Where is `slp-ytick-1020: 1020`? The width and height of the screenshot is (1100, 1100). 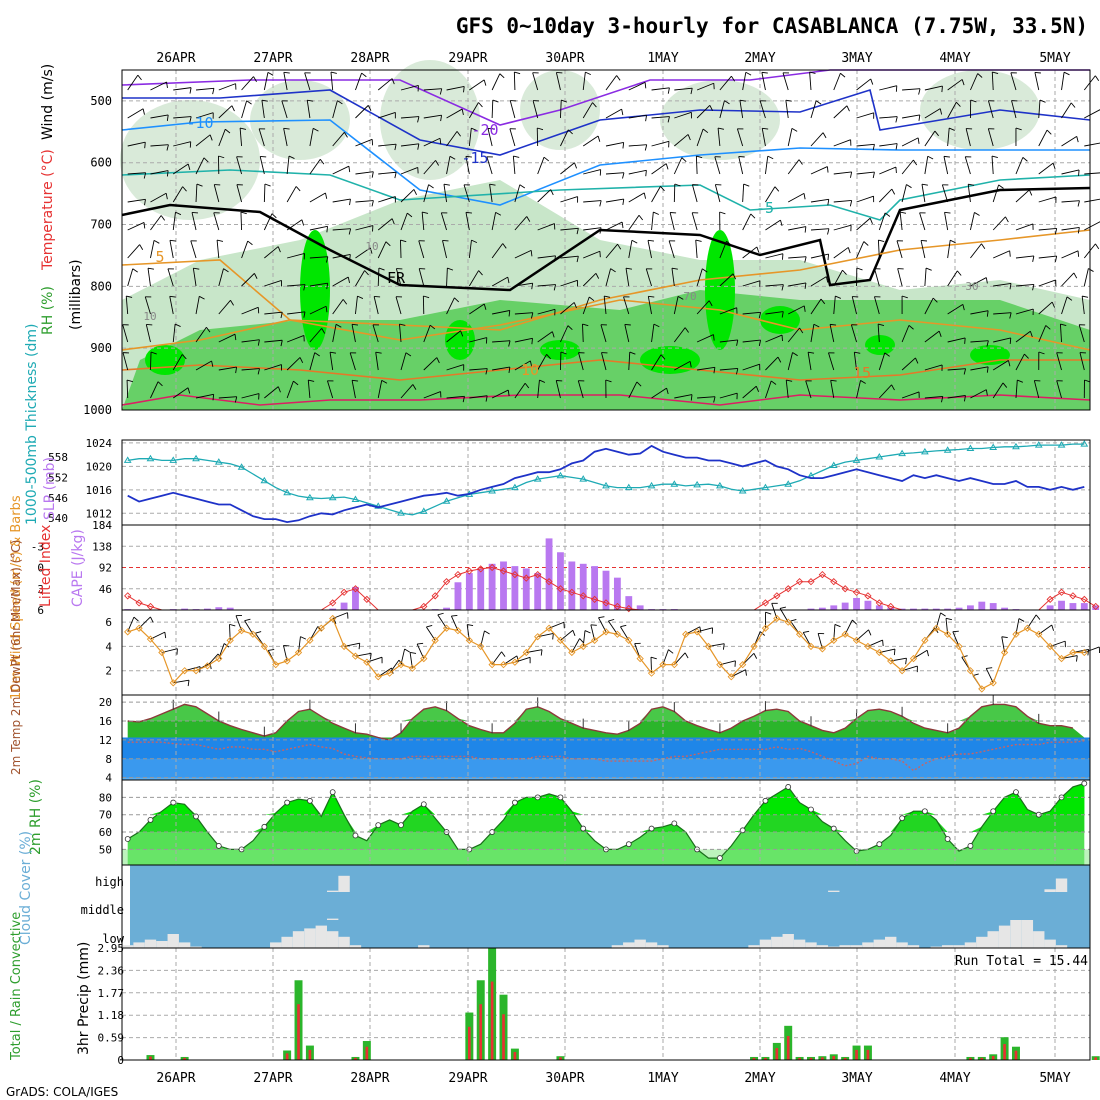
slp-ytick-1020: 1020 is located at coordinates (99, 466).